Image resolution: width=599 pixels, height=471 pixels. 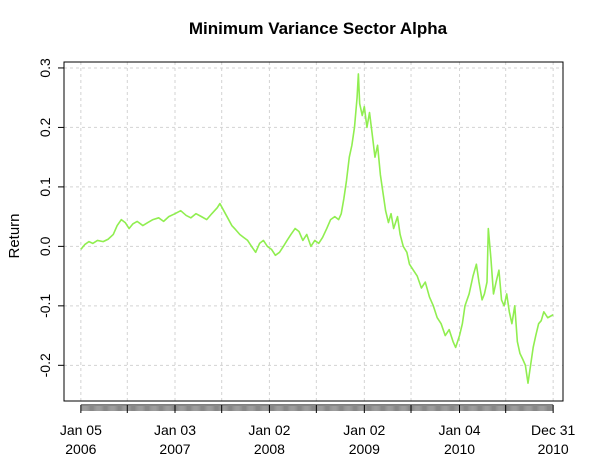 What do you see at coordinates (364, 449) in the screenshot?
I see `x-tick-label-year: 2009` at bounding box center [364, 449].